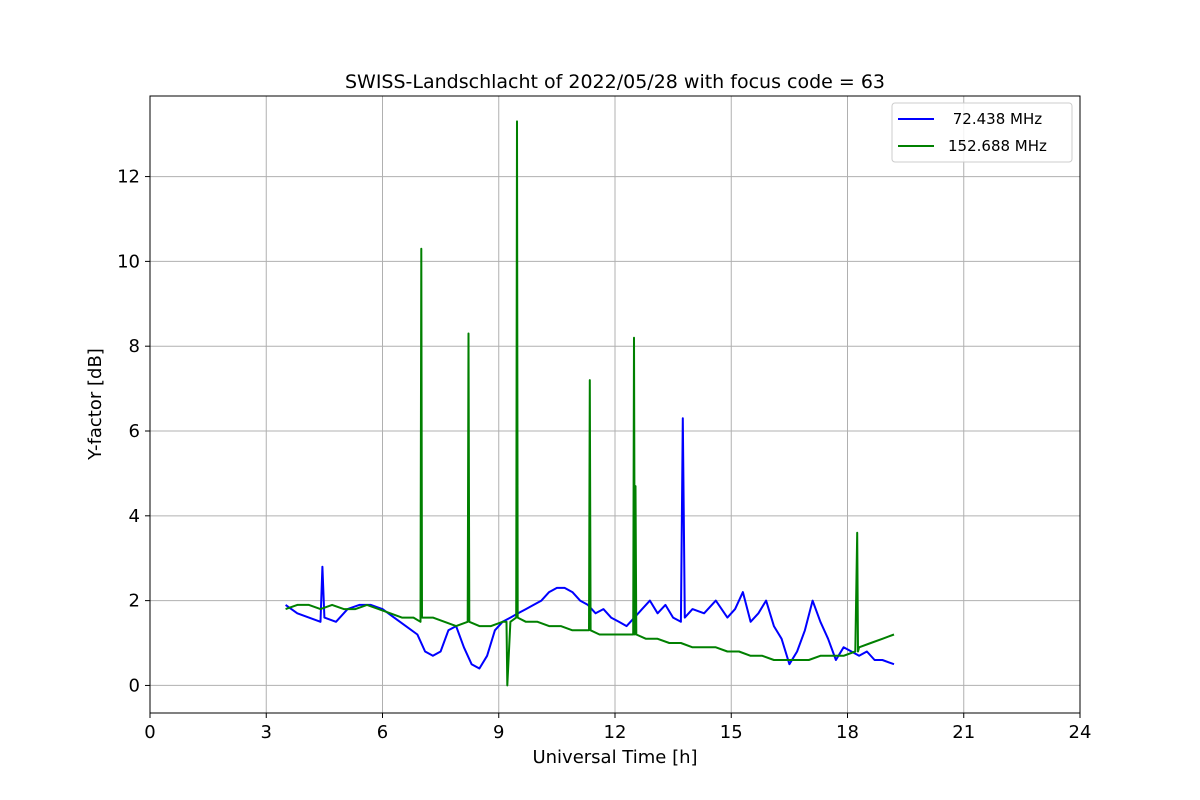  I want to click on x-tick-label: 15, so click(731, 732).